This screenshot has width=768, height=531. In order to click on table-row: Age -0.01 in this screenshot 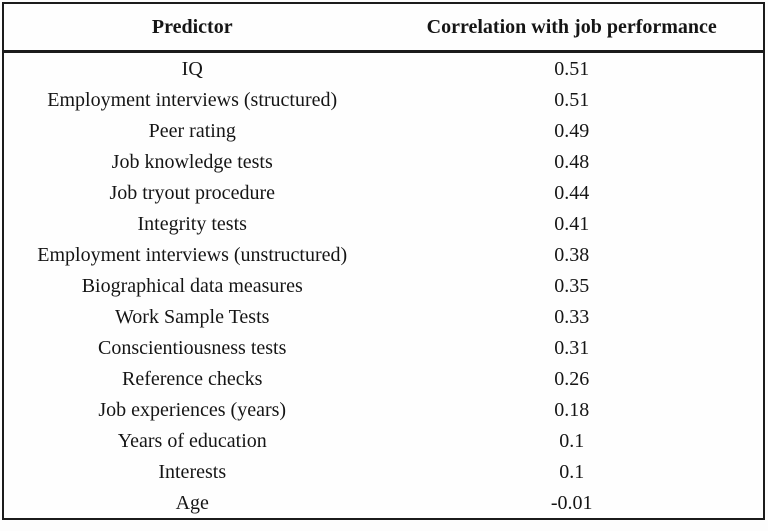, I will do `click(383, 502)`.